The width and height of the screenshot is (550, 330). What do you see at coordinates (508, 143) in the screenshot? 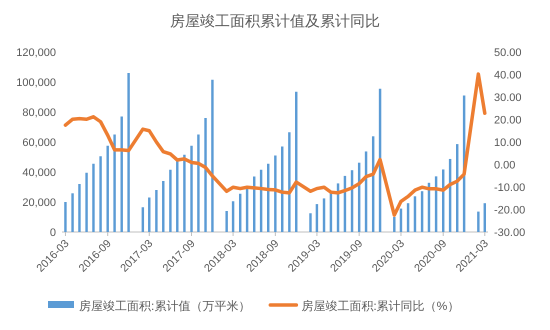
I see `y2-tick-label: 10.00` at bounding box center [508, 143].